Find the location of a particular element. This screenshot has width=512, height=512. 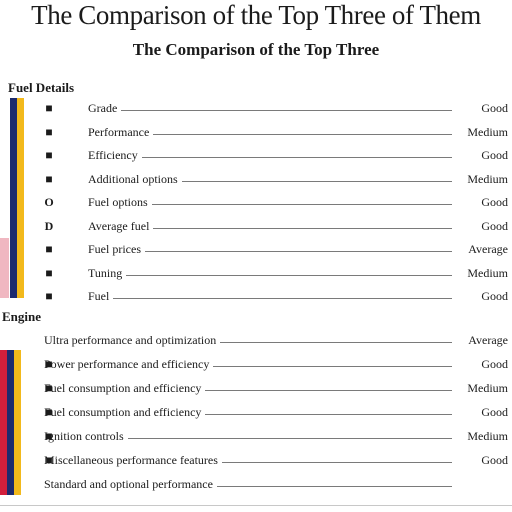

row-label: Grade is located at coordinates (103, 108).